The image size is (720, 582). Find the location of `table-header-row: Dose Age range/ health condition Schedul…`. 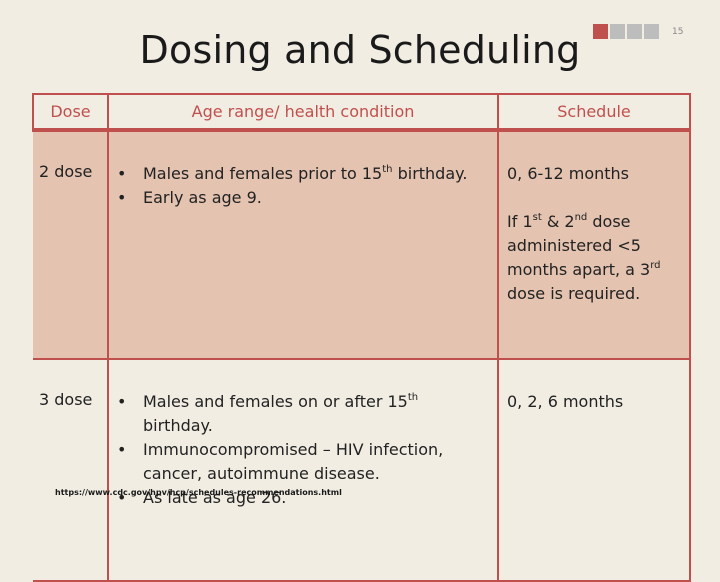

table-header-row: Dose Age range/ health condition Schedul… is located at coordinates (361, 112).